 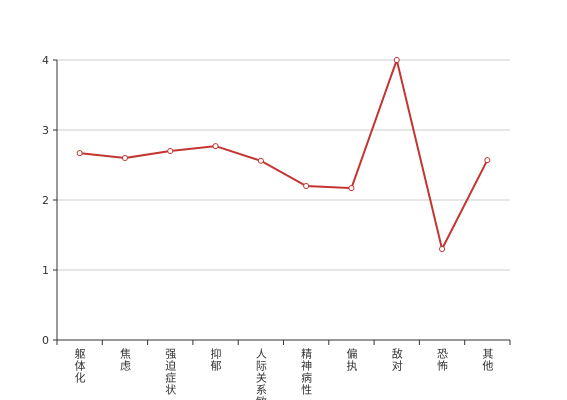 I want to click on x-tick-label: 敌对, so click(x=396, y=359).